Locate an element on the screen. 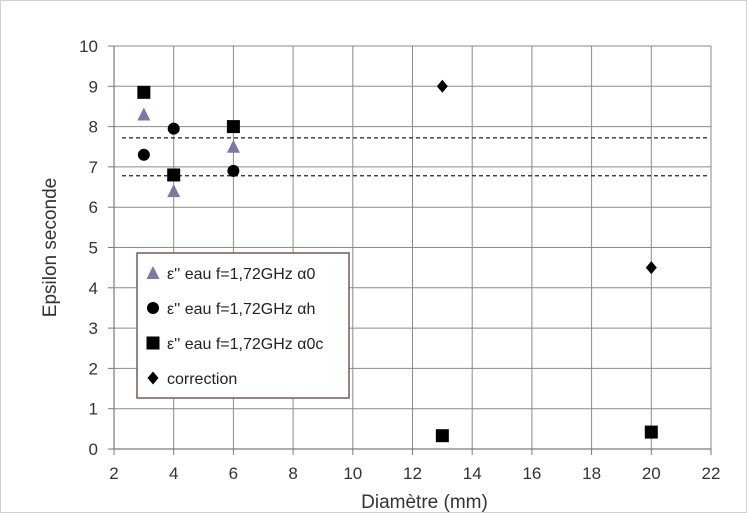 The width and height of the screenshot is (747, 518). y-tick-label: 1 is located at coordinates (93, 409).